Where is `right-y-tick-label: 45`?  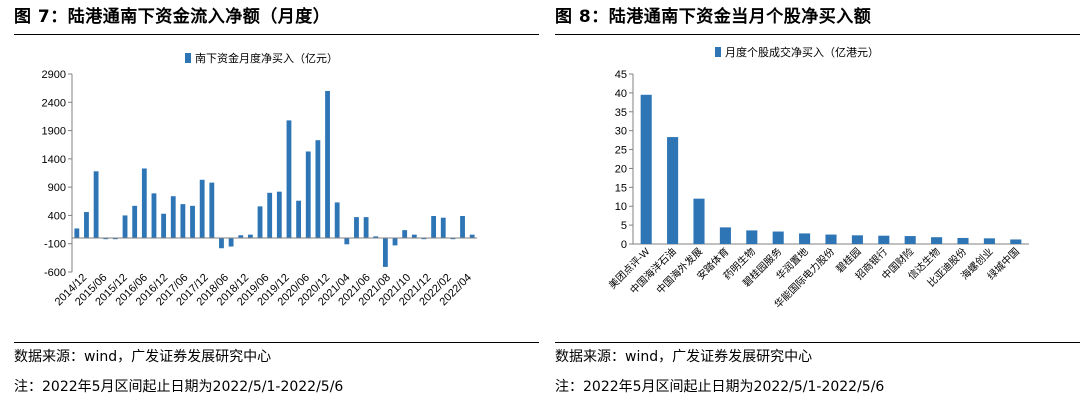
right-y-tick-label: 45 is located at coordinates (621, 75).